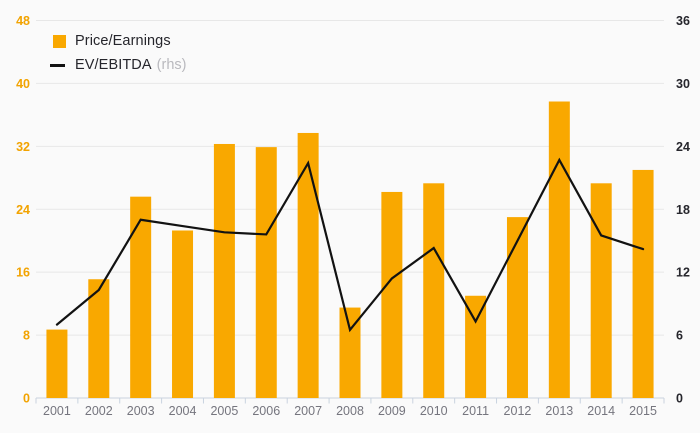  I want to click on x-axis-year-label: 2011, so click(475, 411).